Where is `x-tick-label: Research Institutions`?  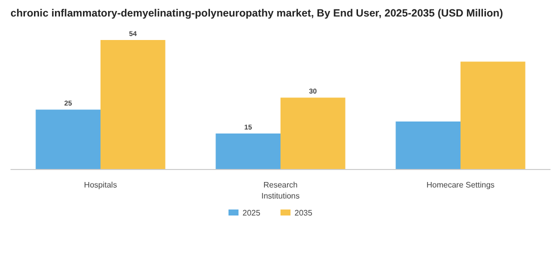 x-tick-label: Research Institutions is located at coordinates (280, 190).